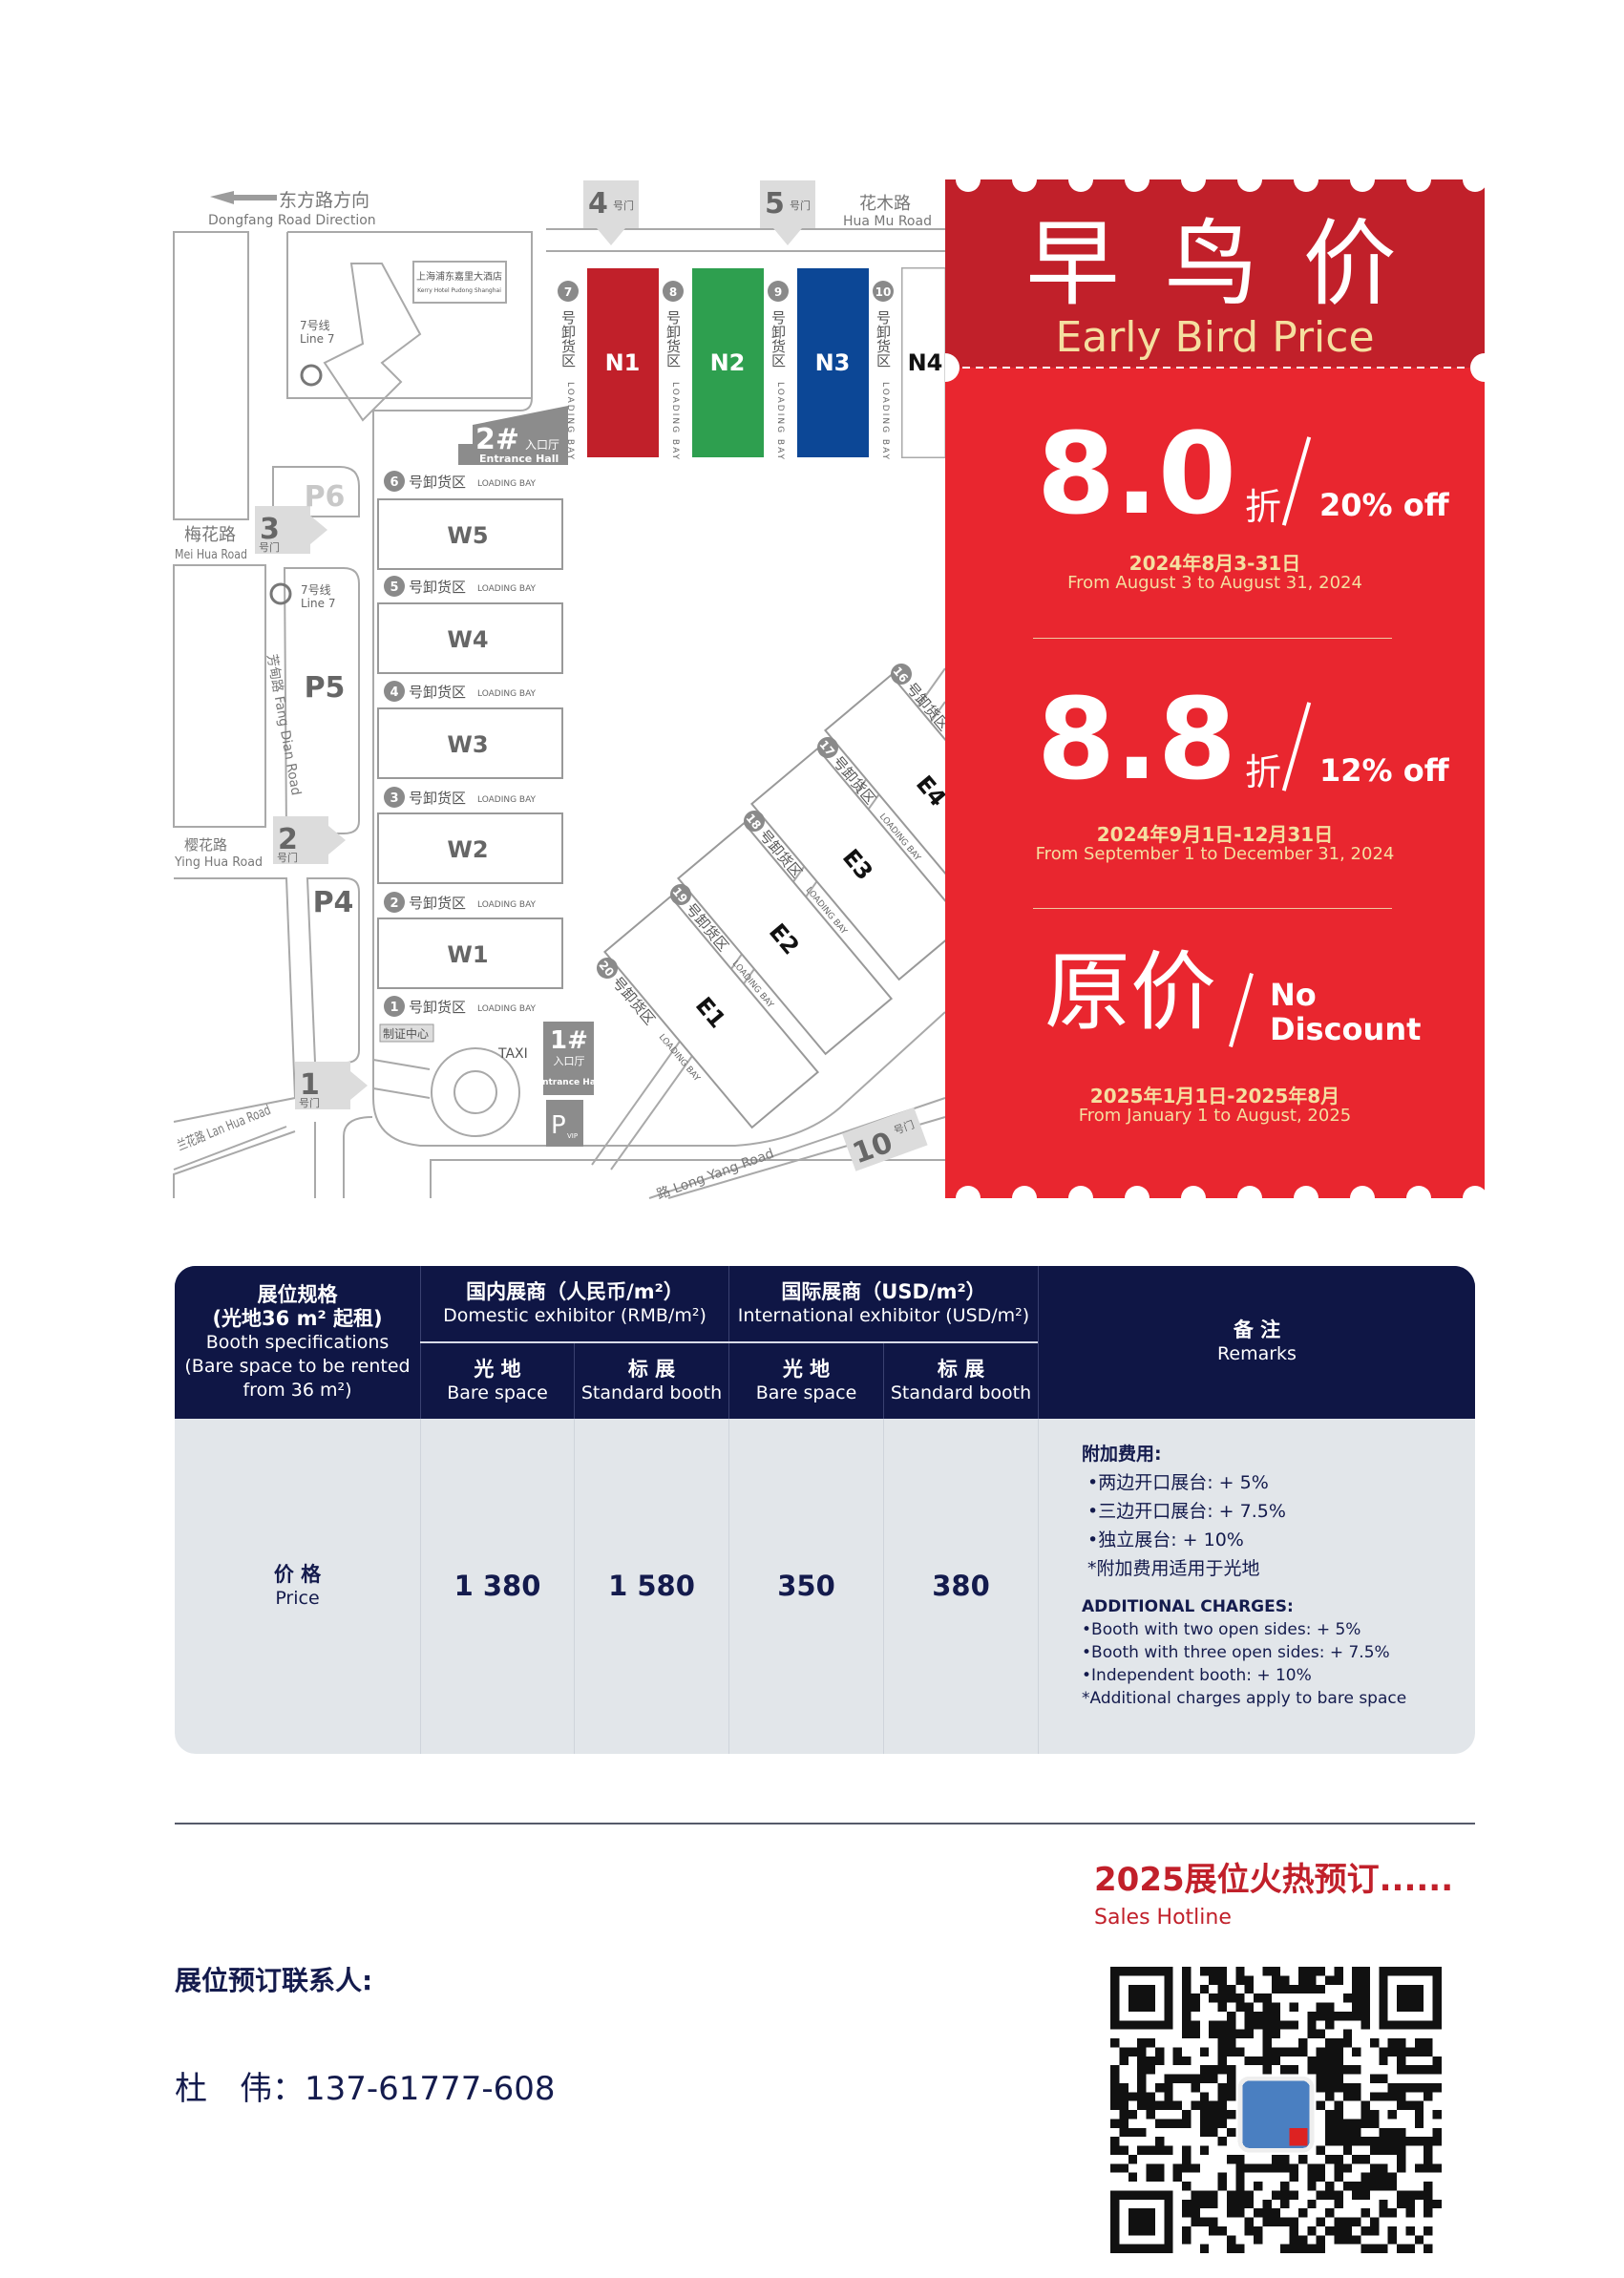 This screenshot has height=2278, width=1624. I want to click on header-intl-standard: 标 展 Standard booth, so click(961, 1381).